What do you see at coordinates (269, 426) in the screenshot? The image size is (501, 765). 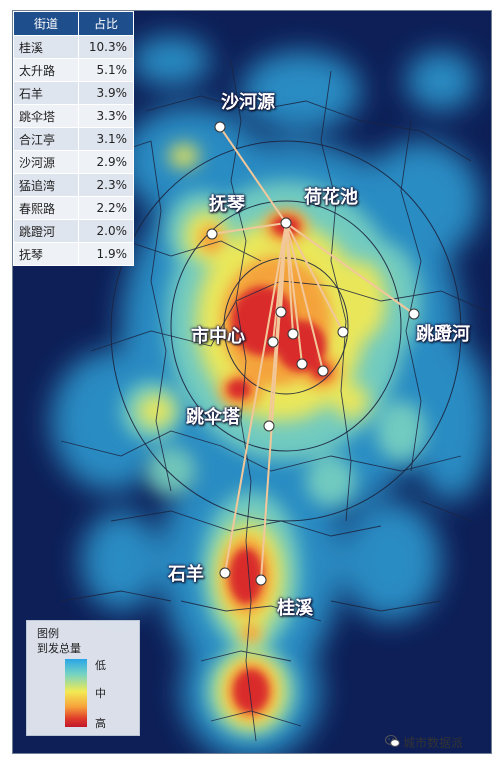 I see `node-tiaosanta` at bounding box center [269, 426].